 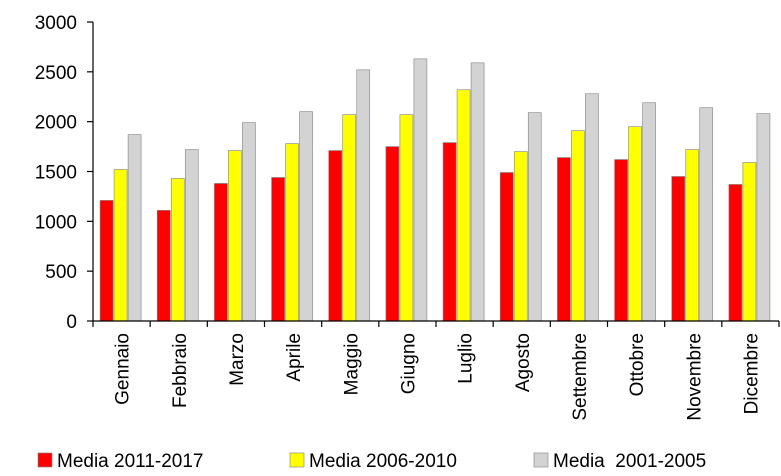 I want to click on x-tick-label: Aprile, so click(x=294, y=357).